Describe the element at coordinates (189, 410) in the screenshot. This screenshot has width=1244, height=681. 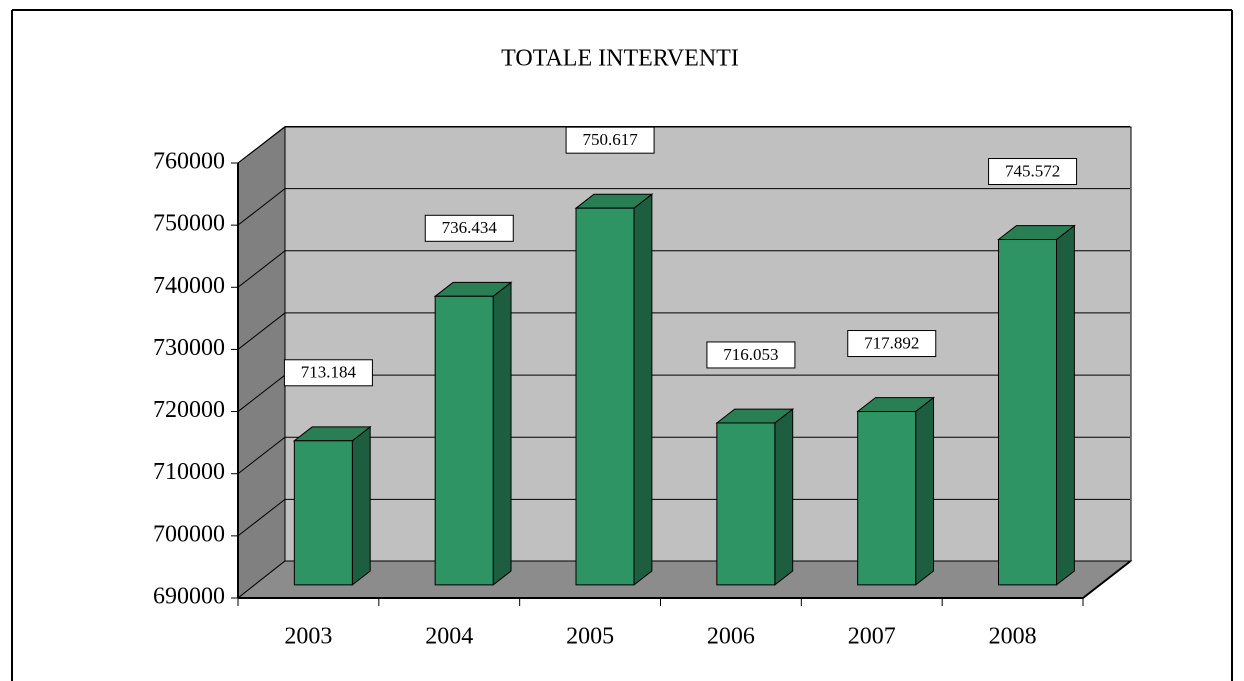
I see `y-tick-label: 720000` at that location.